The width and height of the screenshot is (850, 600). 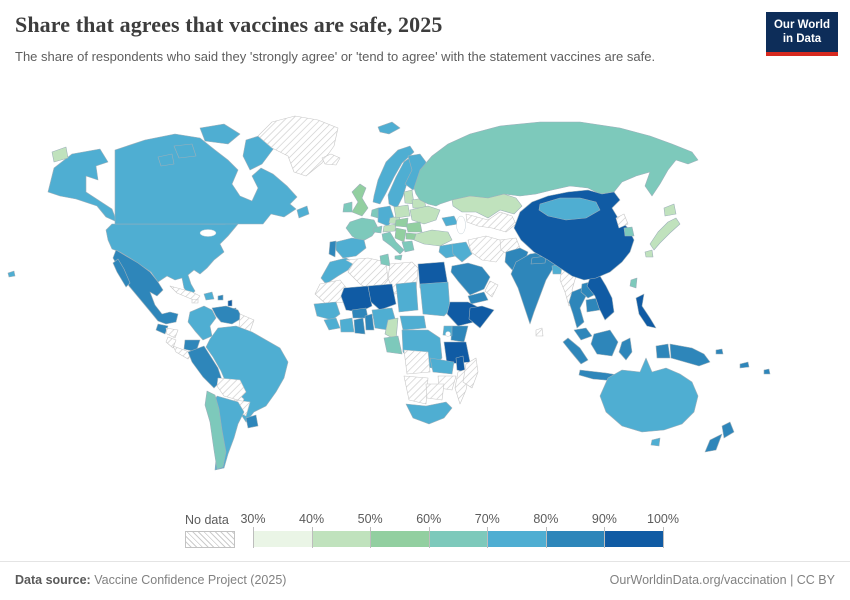 I want to click on country-greece, so click(x=408, y=246).